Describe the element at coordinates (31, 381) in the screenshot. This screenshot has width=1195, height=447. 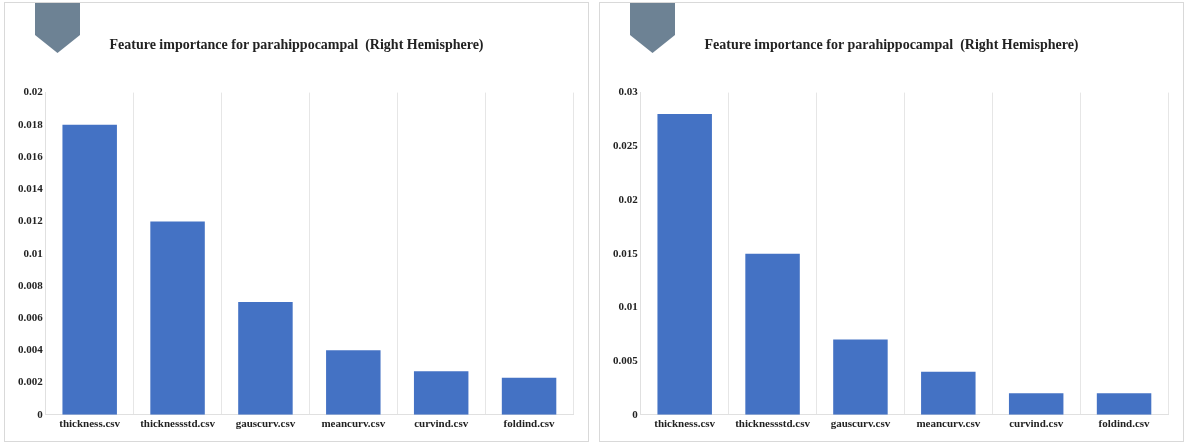
I see `y-tick-label: 0.002` at that location.